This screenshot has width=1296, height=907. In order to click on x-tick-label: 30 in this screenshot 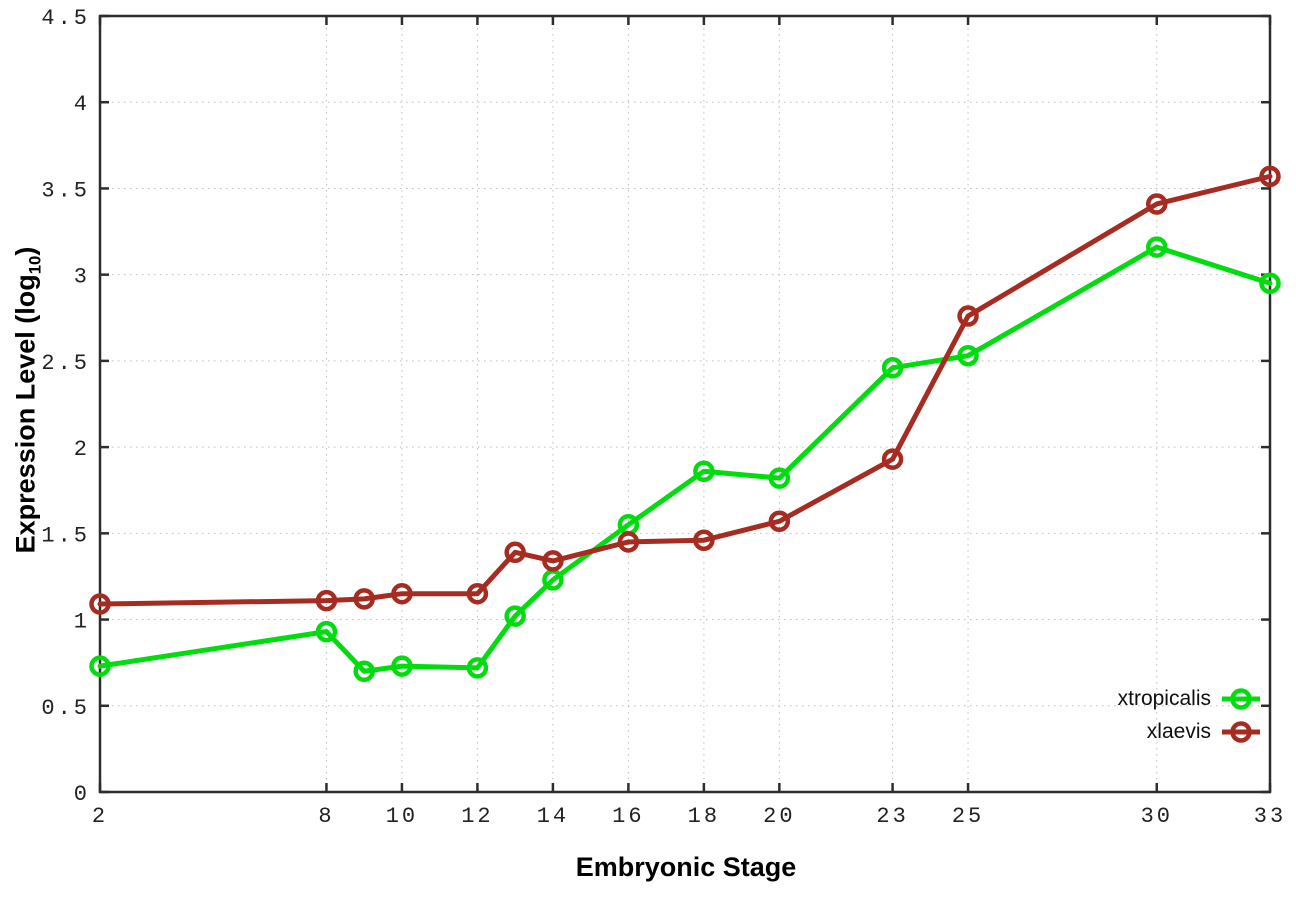, I will do `click(1157, 816)`.